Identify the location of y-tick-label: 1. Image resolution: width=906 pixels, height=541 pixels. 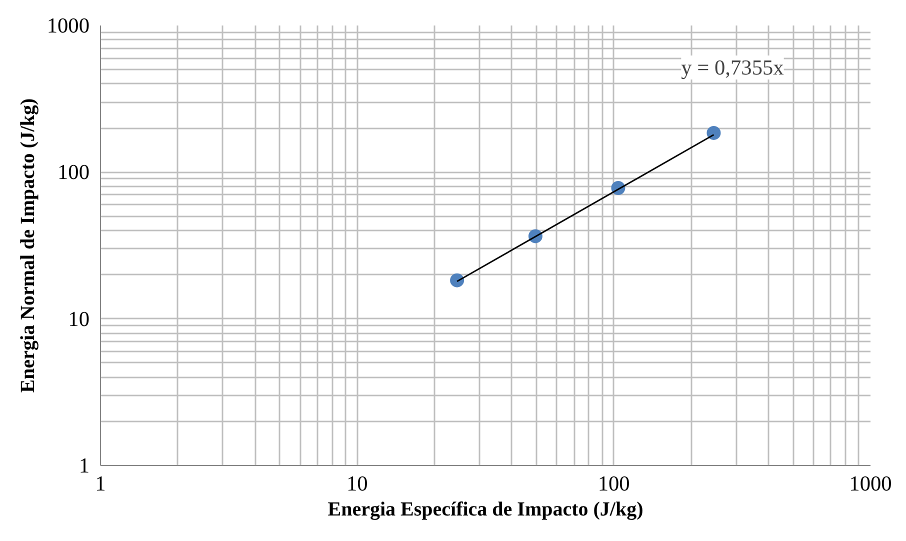
(84, 466).